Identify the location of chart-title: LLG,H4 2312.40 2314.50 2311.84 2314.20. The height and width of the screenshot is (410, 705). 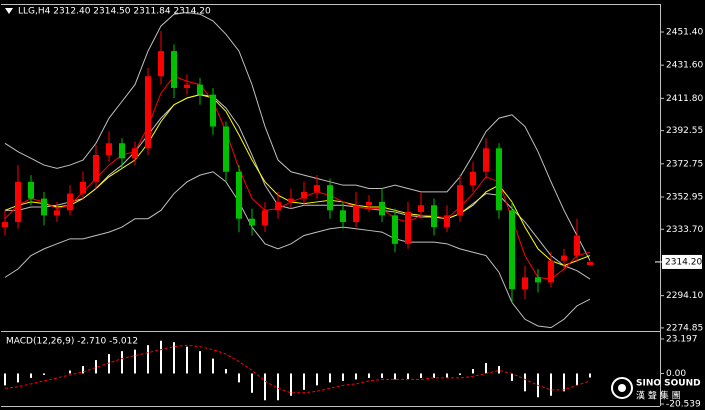
(114, 12).